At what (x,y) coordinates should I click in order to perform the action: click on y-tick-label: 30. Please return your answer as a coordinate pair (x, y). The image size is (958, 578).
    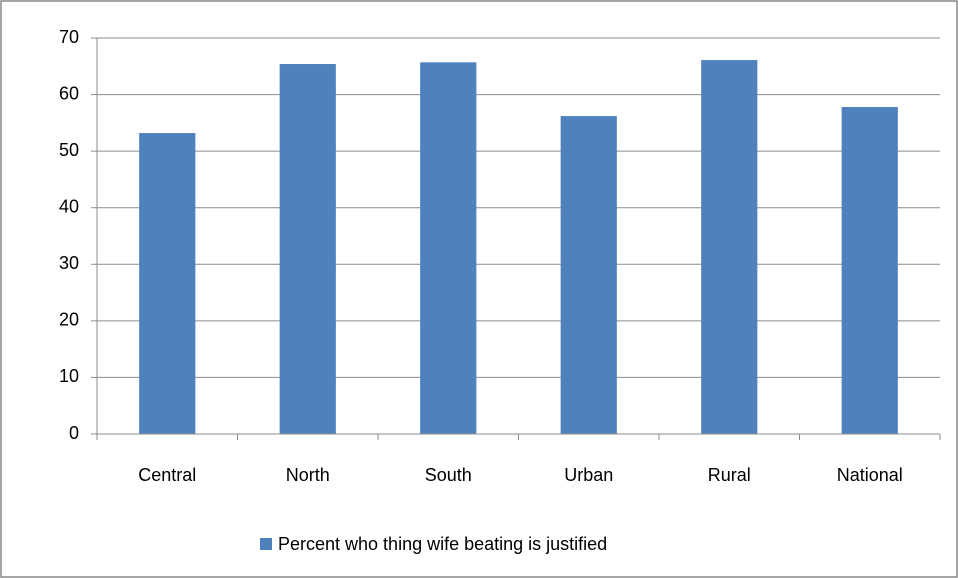
    Looking at the image, I should click on (69, 263).